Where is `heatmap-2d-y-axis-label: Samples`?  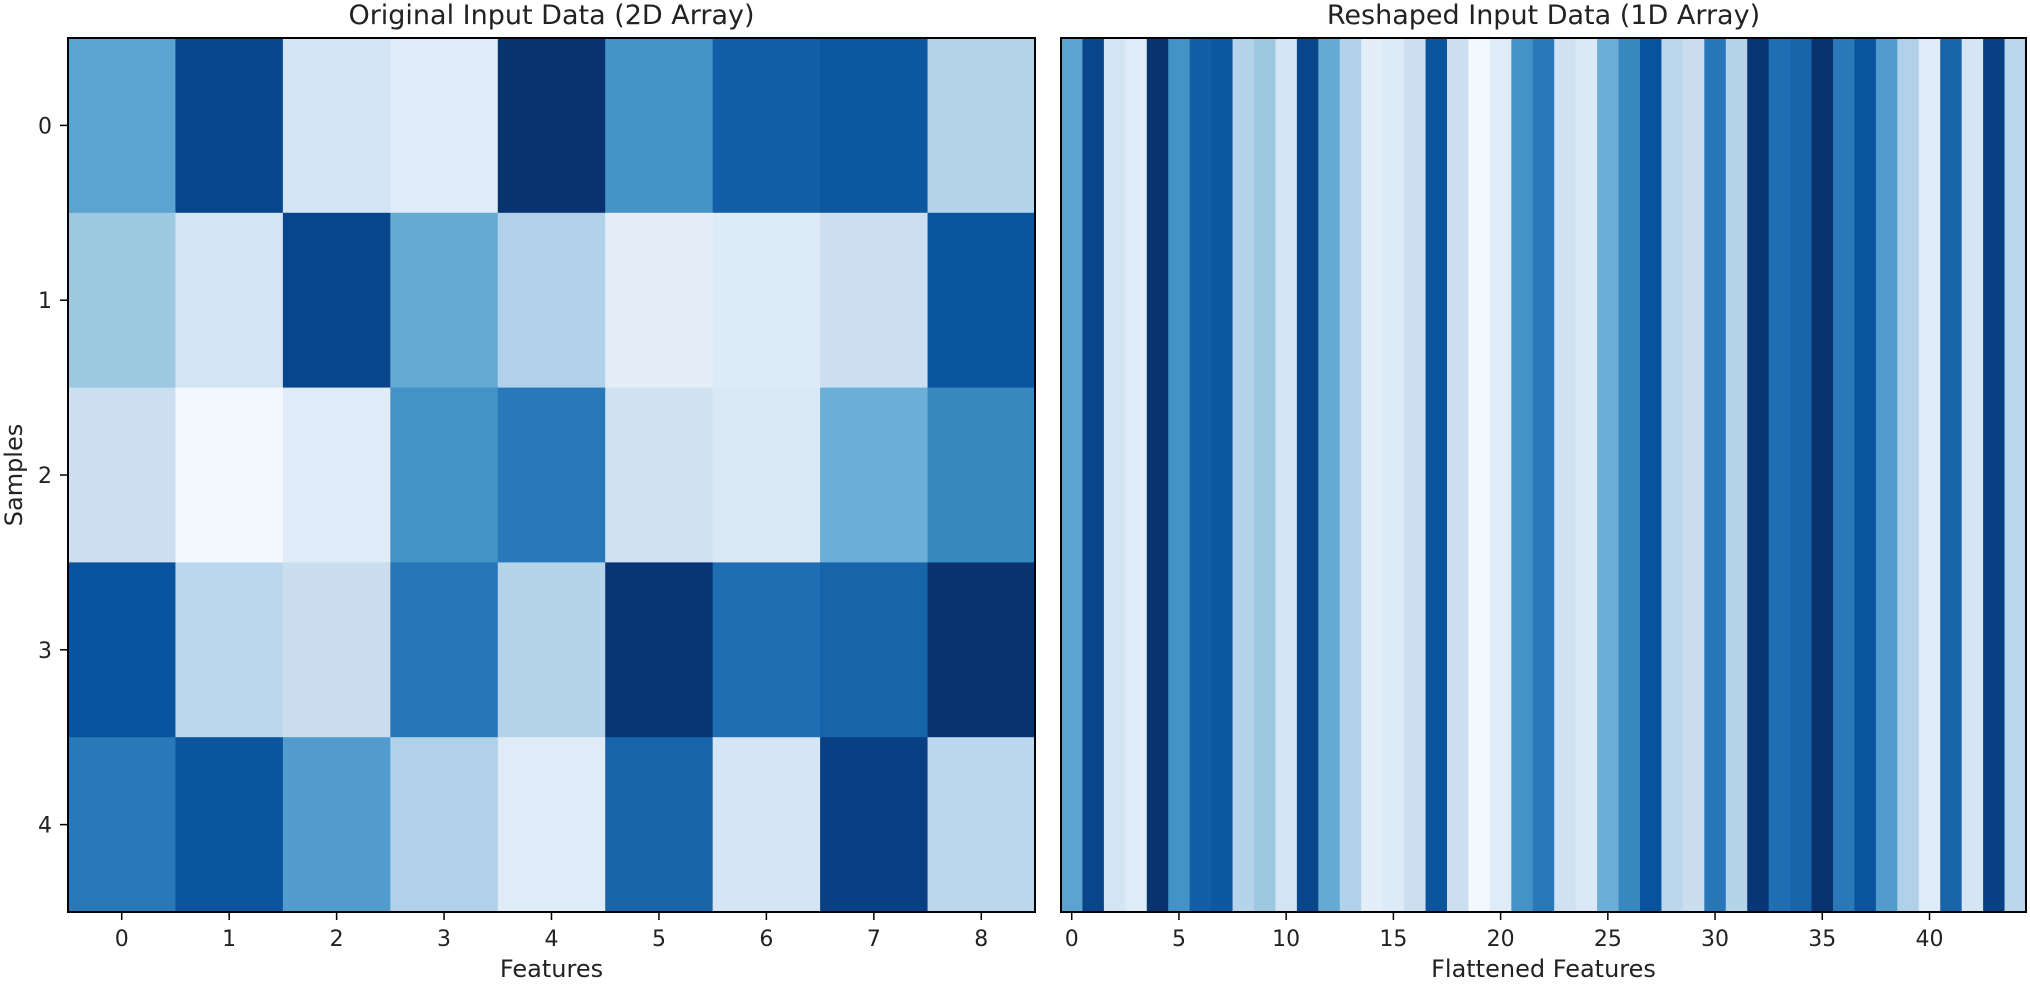
heatmap-2d-y-axis-label: Samples is located at coordinates (14, 475).